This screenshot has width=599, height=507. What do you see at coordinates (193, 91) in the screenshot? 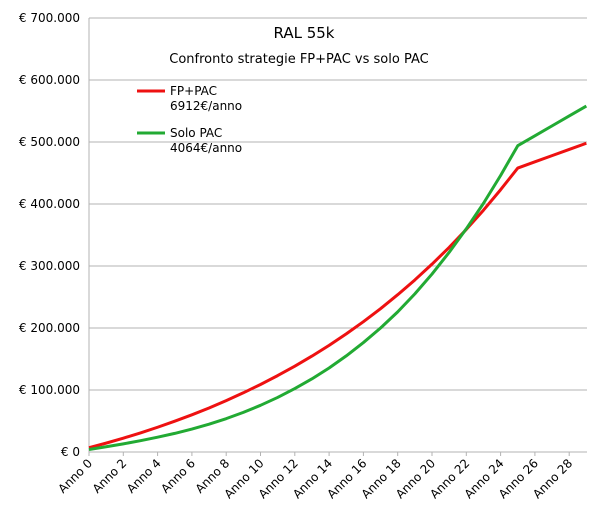
I see `legend-label: FP+PAC` at bounding box center [193, 91].